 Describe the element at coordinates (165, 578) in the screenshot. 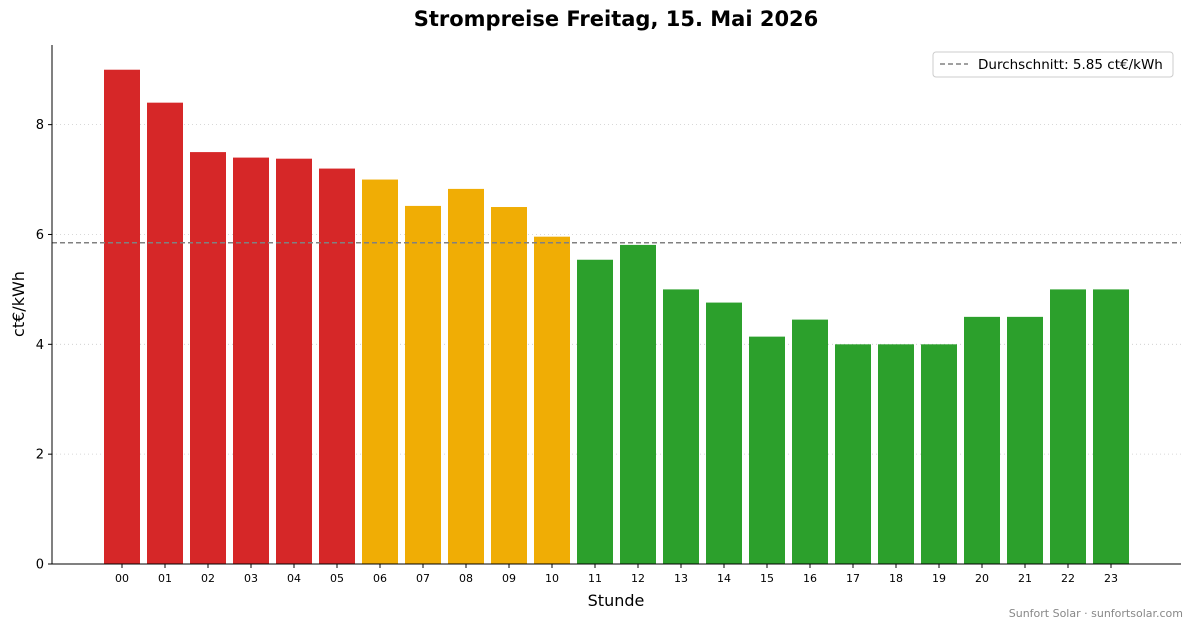

I see `x-tick-label: 01` at that location.